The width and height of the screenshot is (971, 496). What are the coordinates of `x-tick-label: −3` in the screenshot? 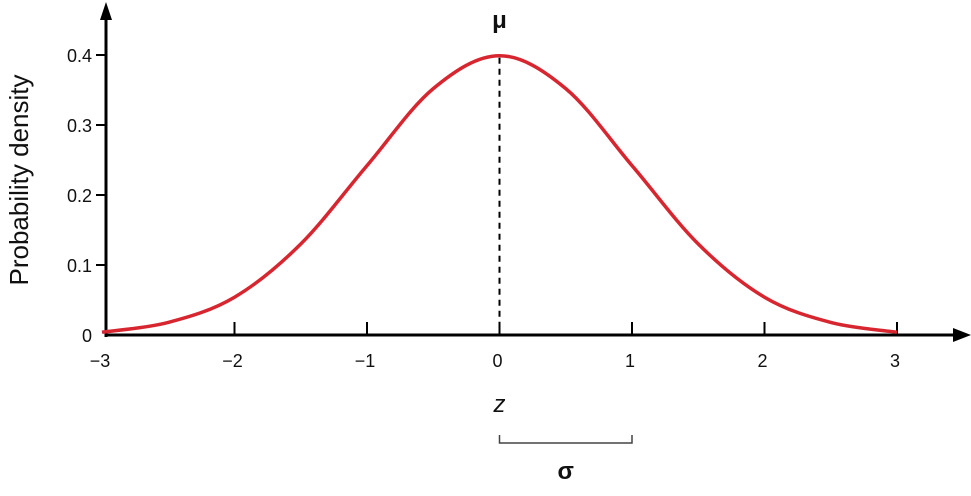 It's located at (100, 361).